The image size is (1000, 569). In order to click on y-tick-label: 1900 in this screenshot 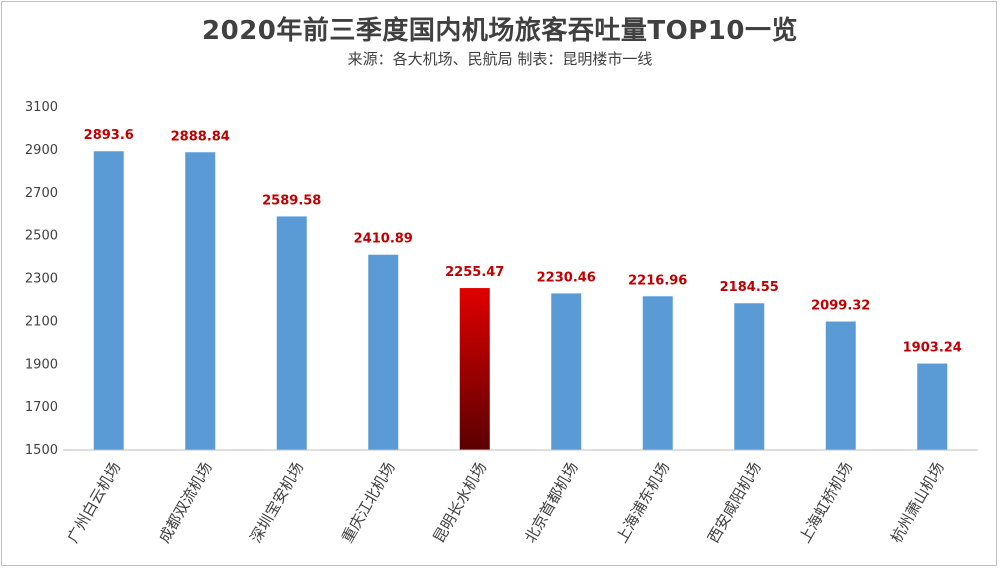, I will do `click(41, 364)`.